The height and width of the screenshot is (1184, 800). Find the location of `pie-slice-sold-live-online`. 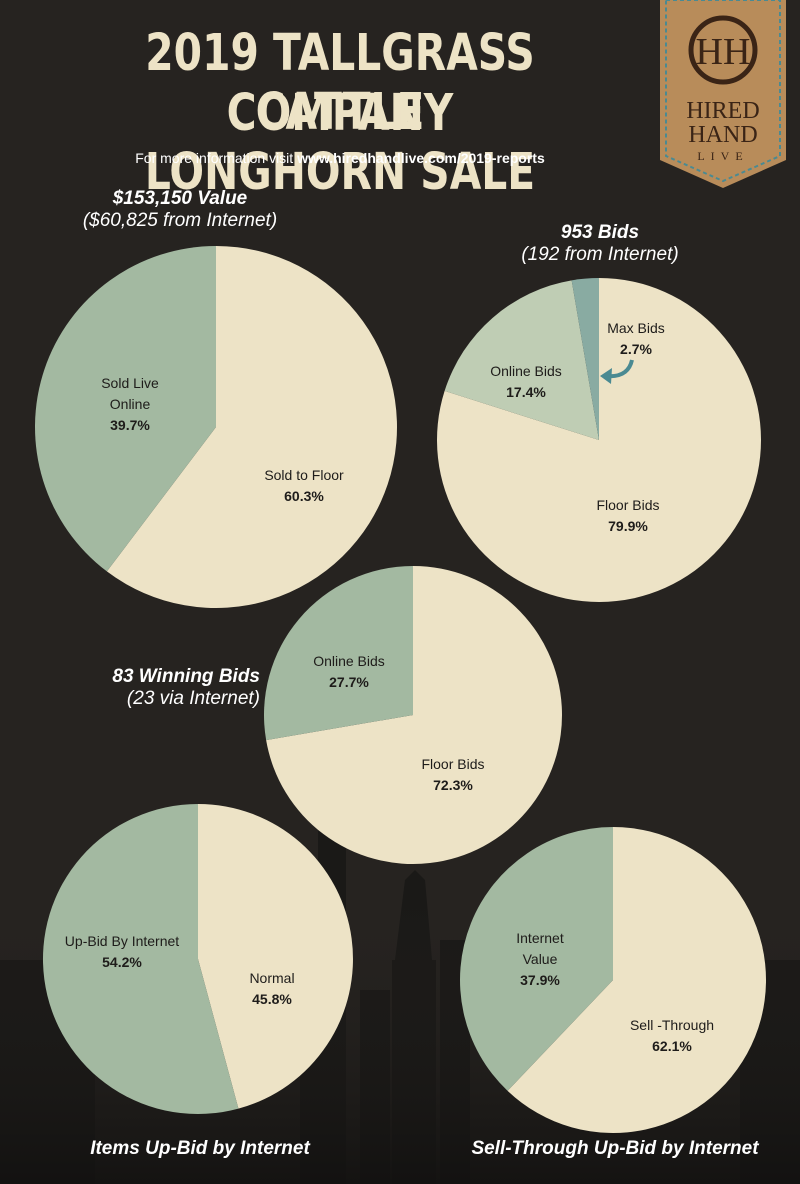

pie-slice-sold-live-online is located at coordinates (125, 409).